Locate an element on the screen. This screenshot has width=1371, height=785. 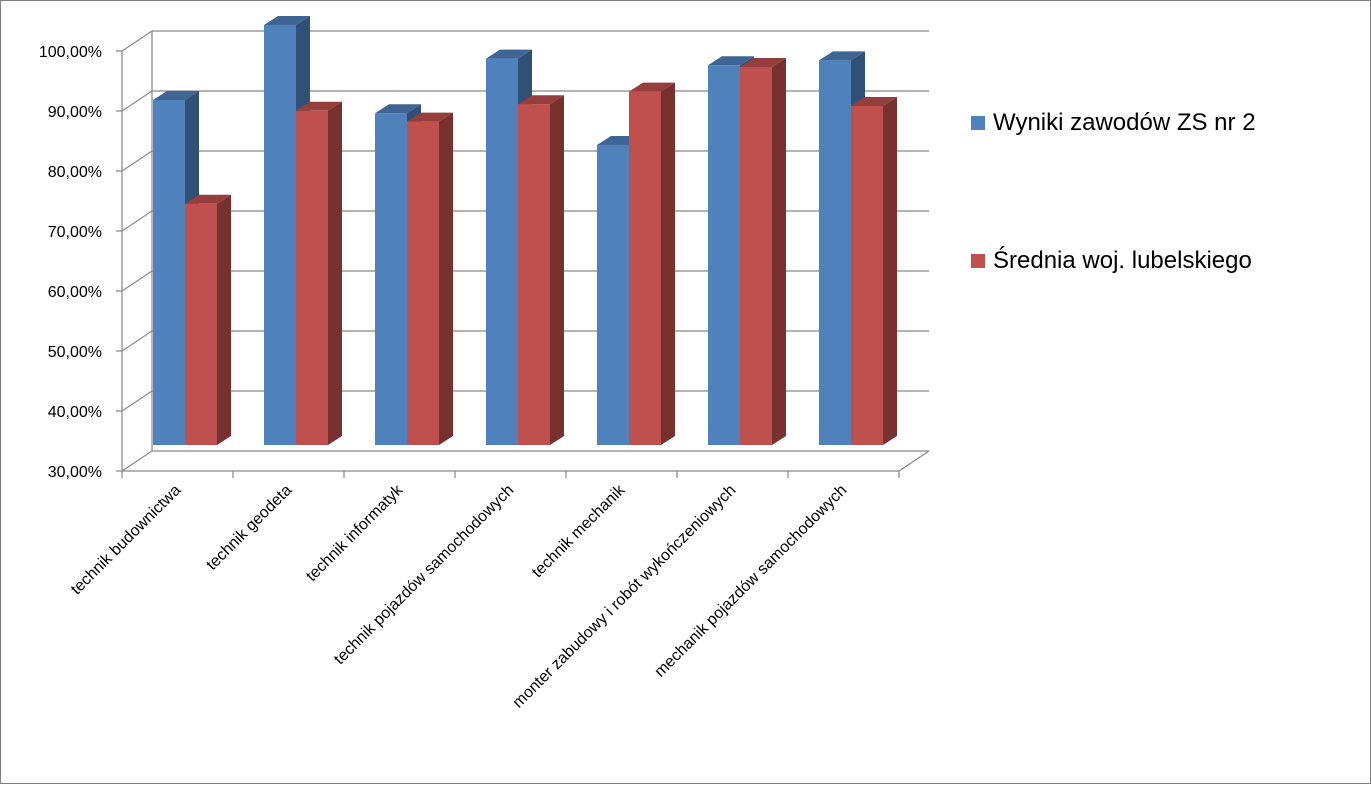
x-tick-label: technik geodeta is located at coordinates (249, 528).